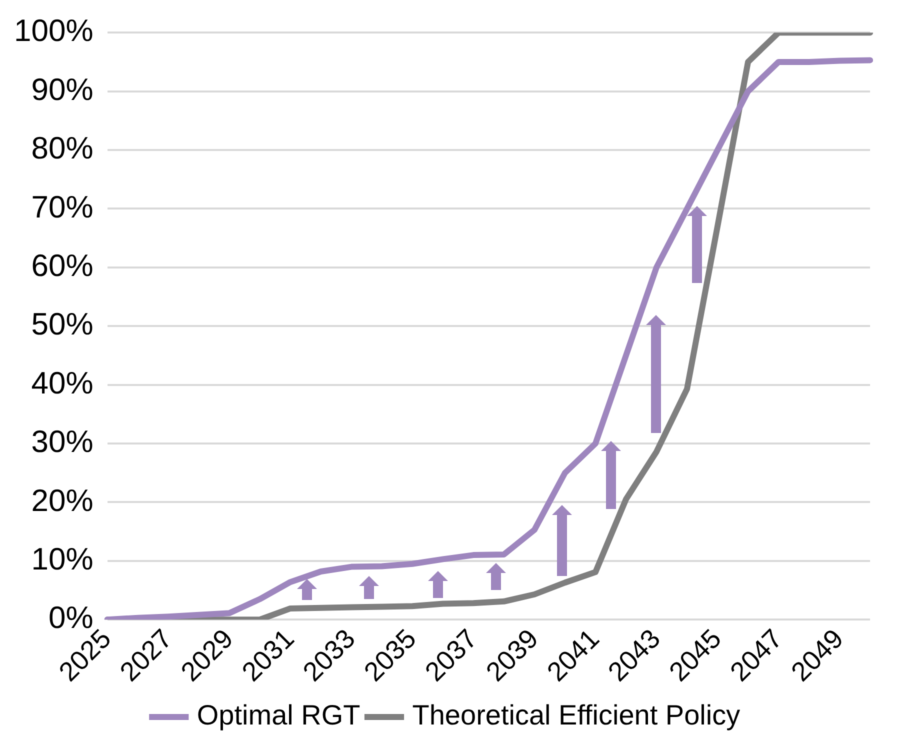 The height and width of the screenshot is (741, 897). Describe the element at coordinates (62, 89) in the screenshot. I see `y-tick-label: 90%` at that location.